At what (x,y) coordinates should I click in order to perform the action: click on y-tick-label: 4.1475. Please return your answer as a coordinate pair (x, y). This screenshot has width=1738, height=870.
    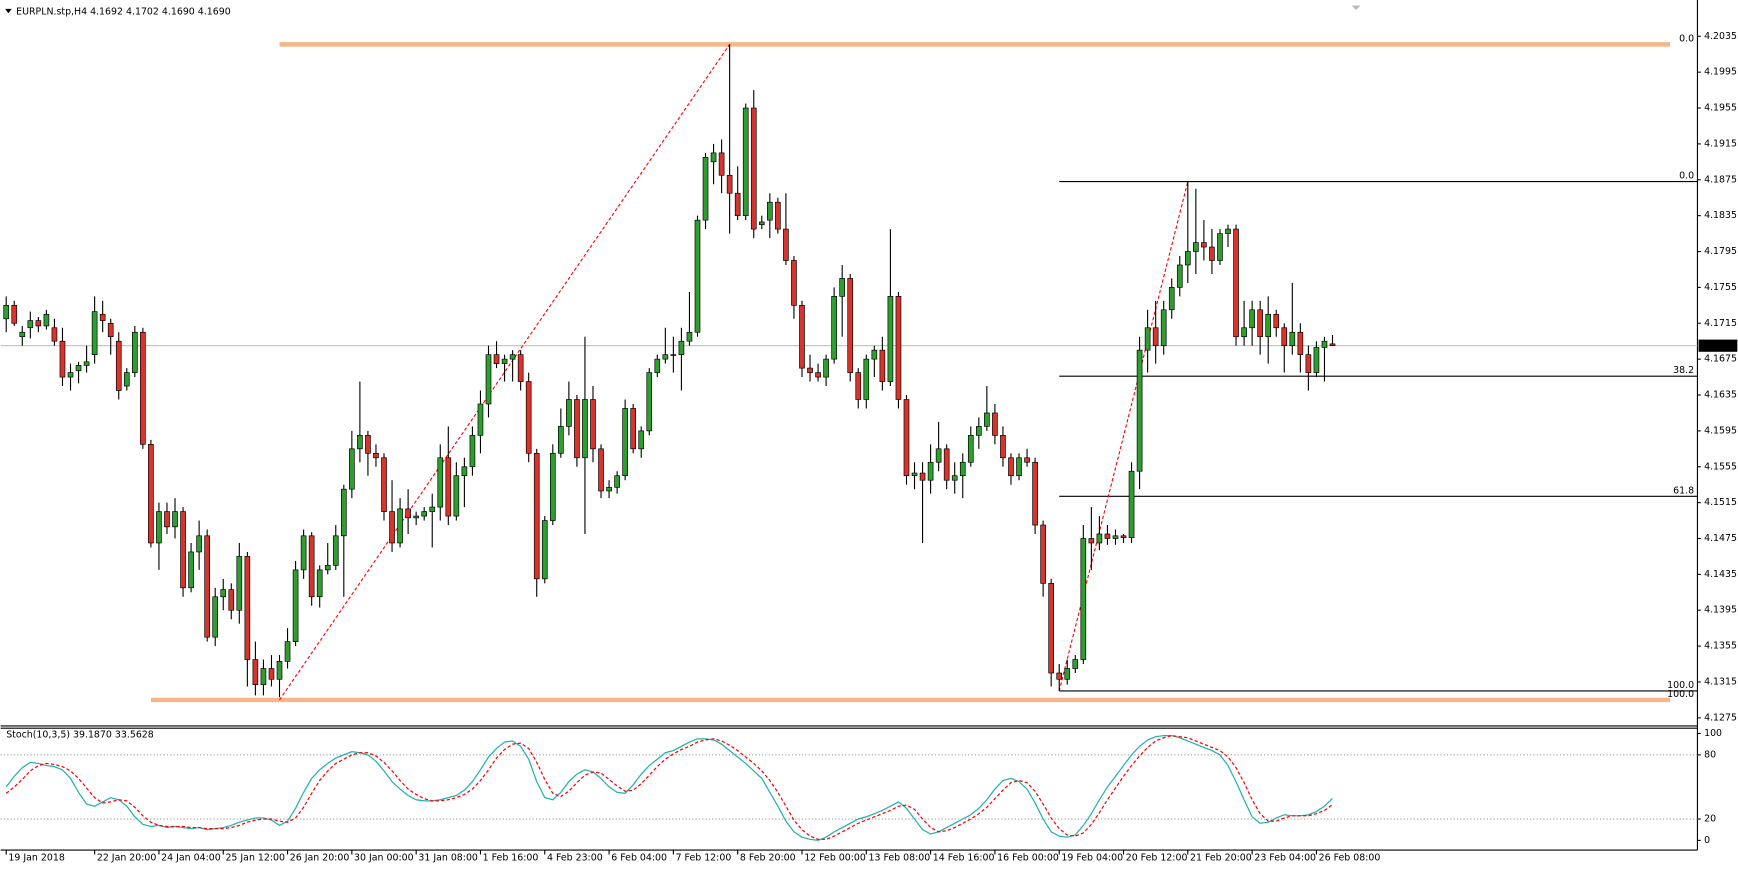
    Looking at the image, I should click on (1720, 538).